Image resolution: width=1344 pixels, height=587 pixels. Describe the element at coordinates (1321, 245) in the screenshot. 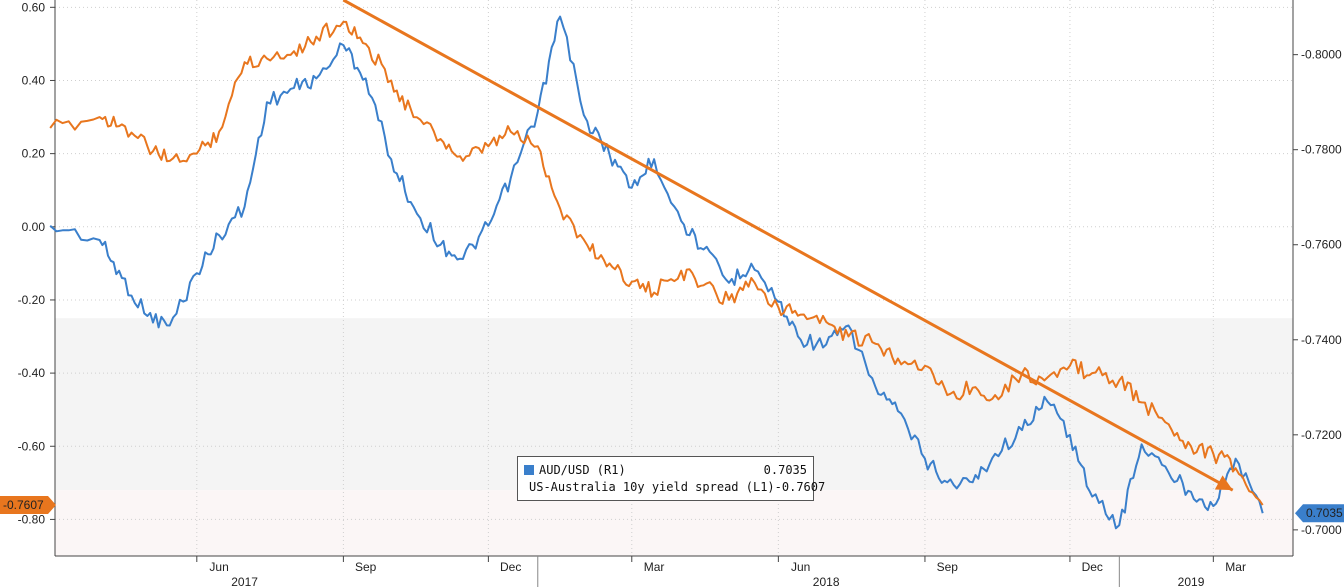

I see `right-tick-label: -0.7600` at that location.